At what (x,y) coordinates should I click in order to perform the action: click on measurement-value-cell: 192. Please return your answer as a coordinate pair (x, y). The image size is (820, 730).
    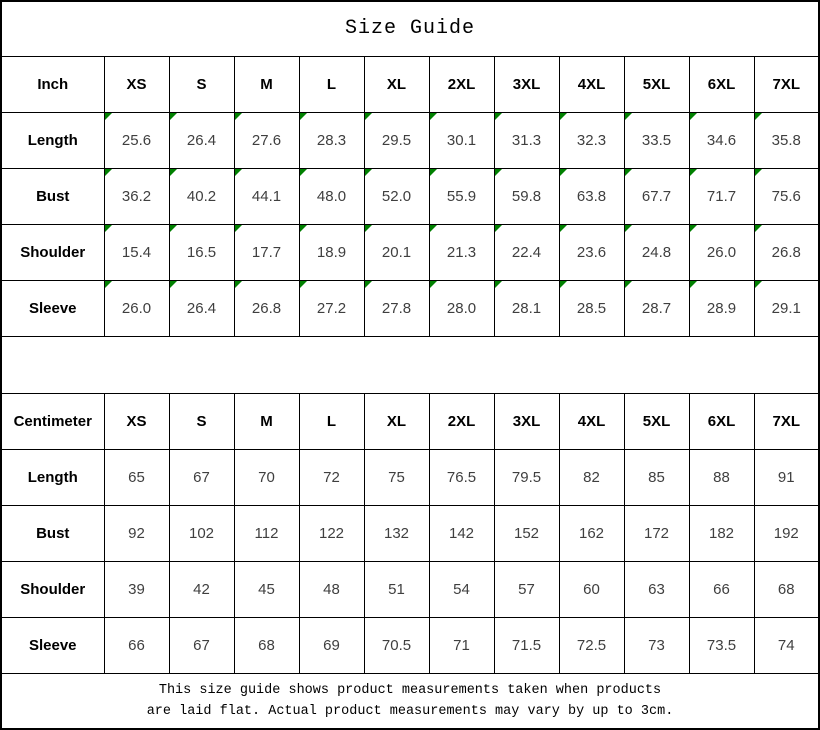
    Looking at the image, I should click on (786, 533).